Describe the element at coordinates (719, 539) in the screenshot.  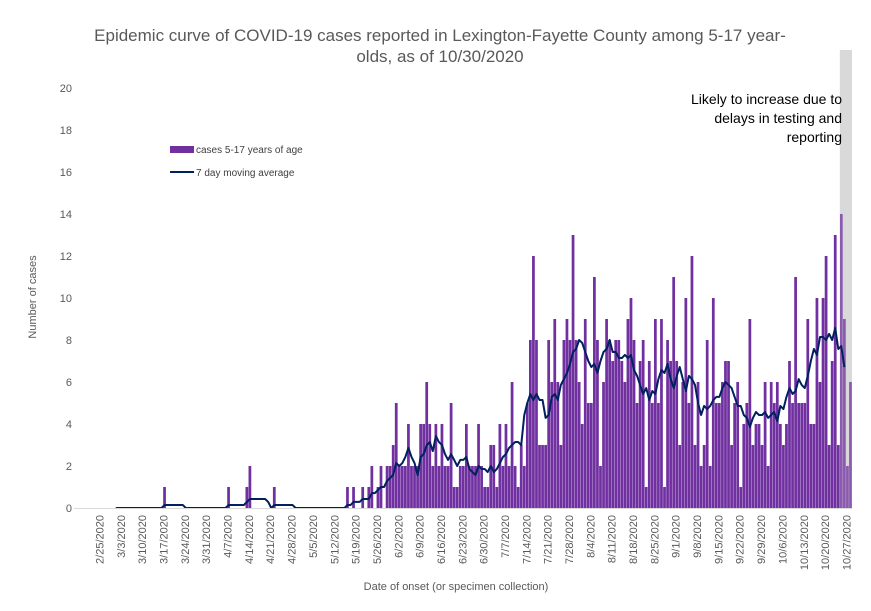
I see `x-tick-label: 9/15/2020` at that location.